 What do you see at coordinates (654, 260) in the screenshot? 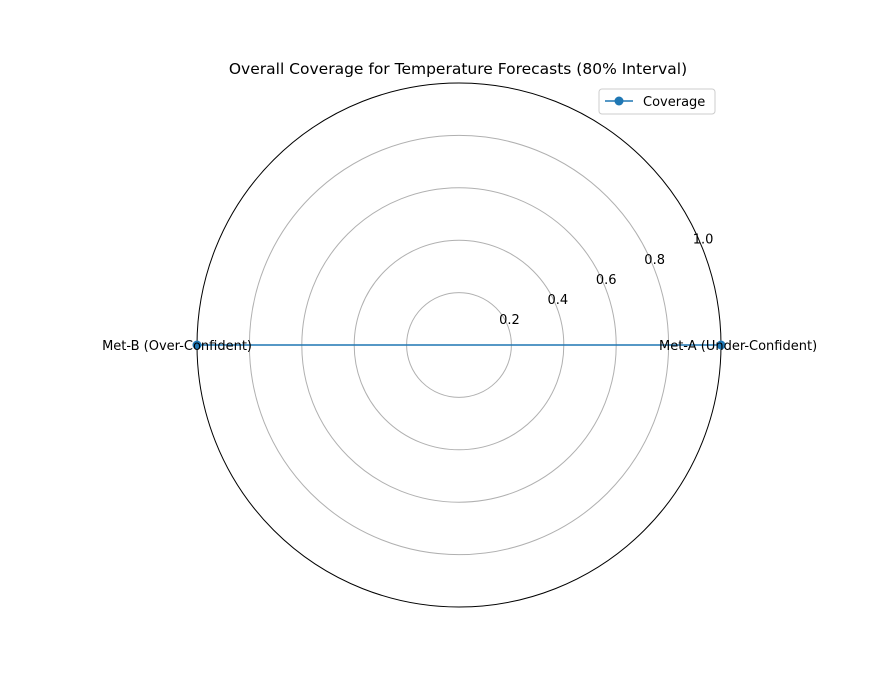
I see `radial-tick-label: 0.8` at bounding box center [654, 260].